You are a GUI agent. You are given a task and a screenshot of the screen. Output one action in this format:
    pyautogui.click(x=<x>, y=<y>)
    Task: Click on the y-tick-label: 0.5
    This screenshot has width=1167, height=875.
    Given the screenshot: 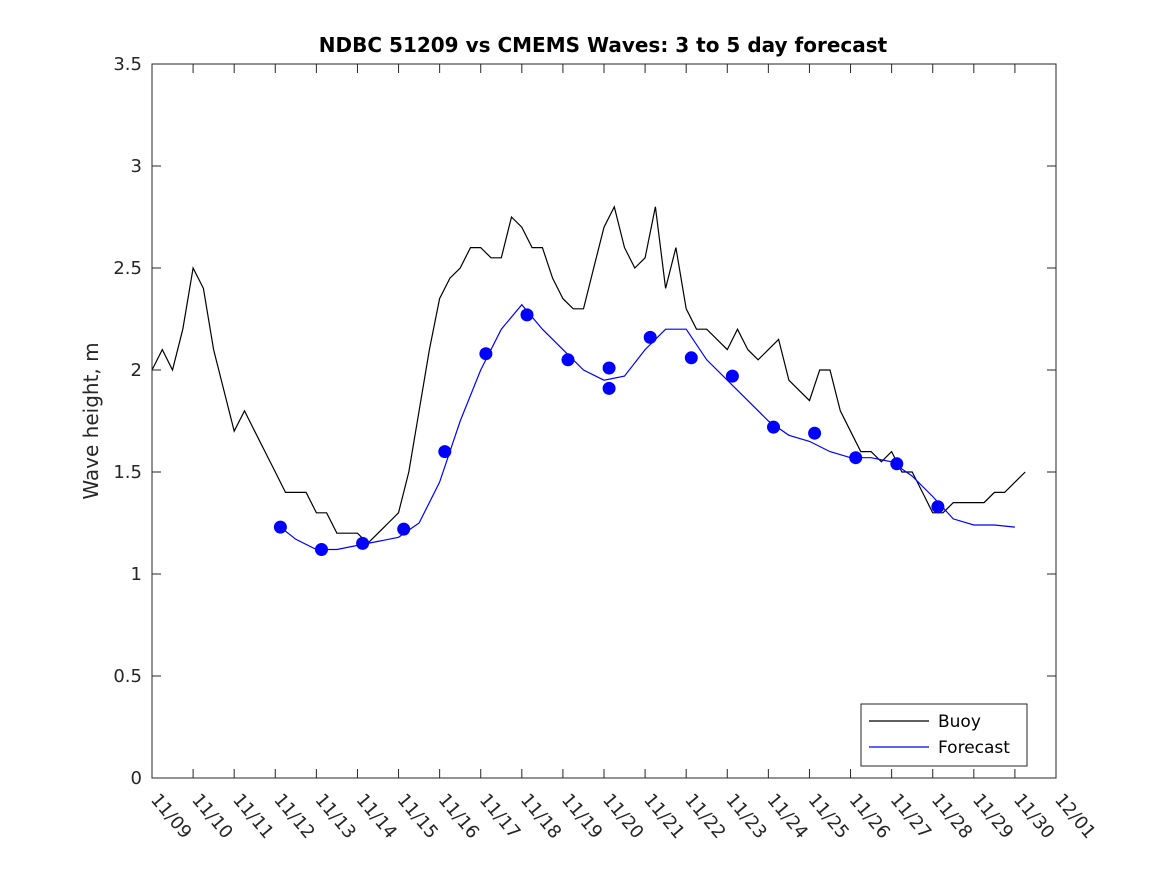 What is the action you would take?
    pyautogui.click(x=127, y=676)
    